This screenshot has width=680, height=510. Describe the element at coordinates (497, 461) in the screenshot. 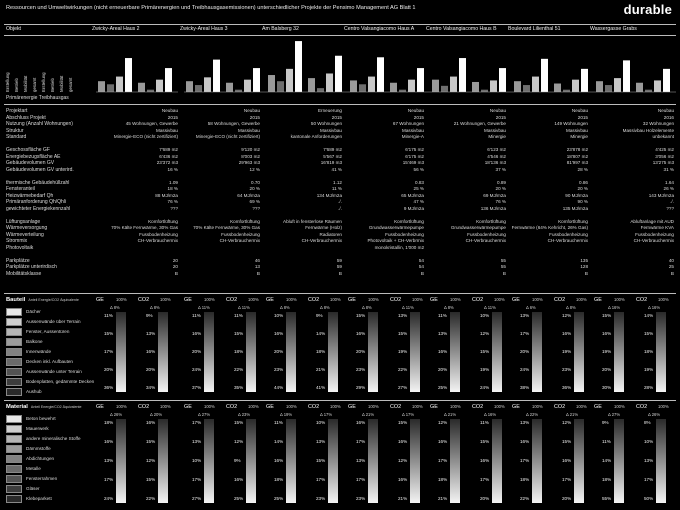

I see `material-stack-bar` at that location.